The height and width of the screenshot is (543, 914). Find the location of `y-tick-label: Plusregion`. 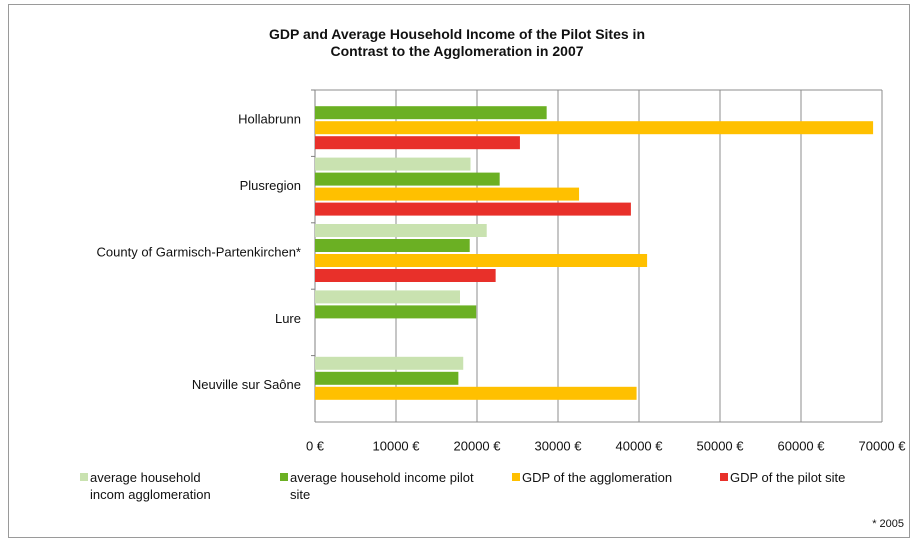

y-tick-label: Plusregion is located at coordinates (270, 185).